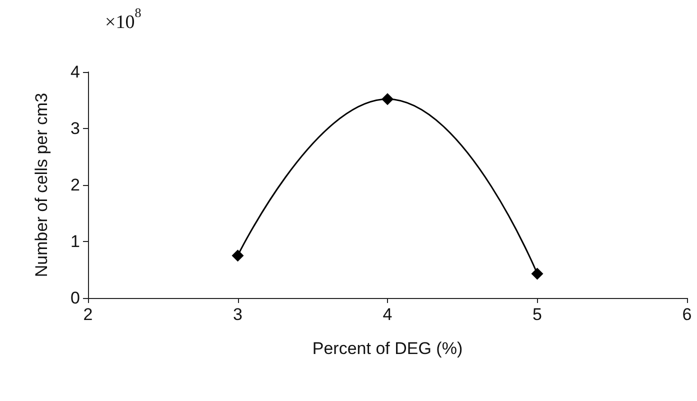 This screenshot has height=401, width=697. What do you see at coordinates (75, 72) in the screenshot?
I see `y-tick-label: 4` at bounding box center [75, 72].